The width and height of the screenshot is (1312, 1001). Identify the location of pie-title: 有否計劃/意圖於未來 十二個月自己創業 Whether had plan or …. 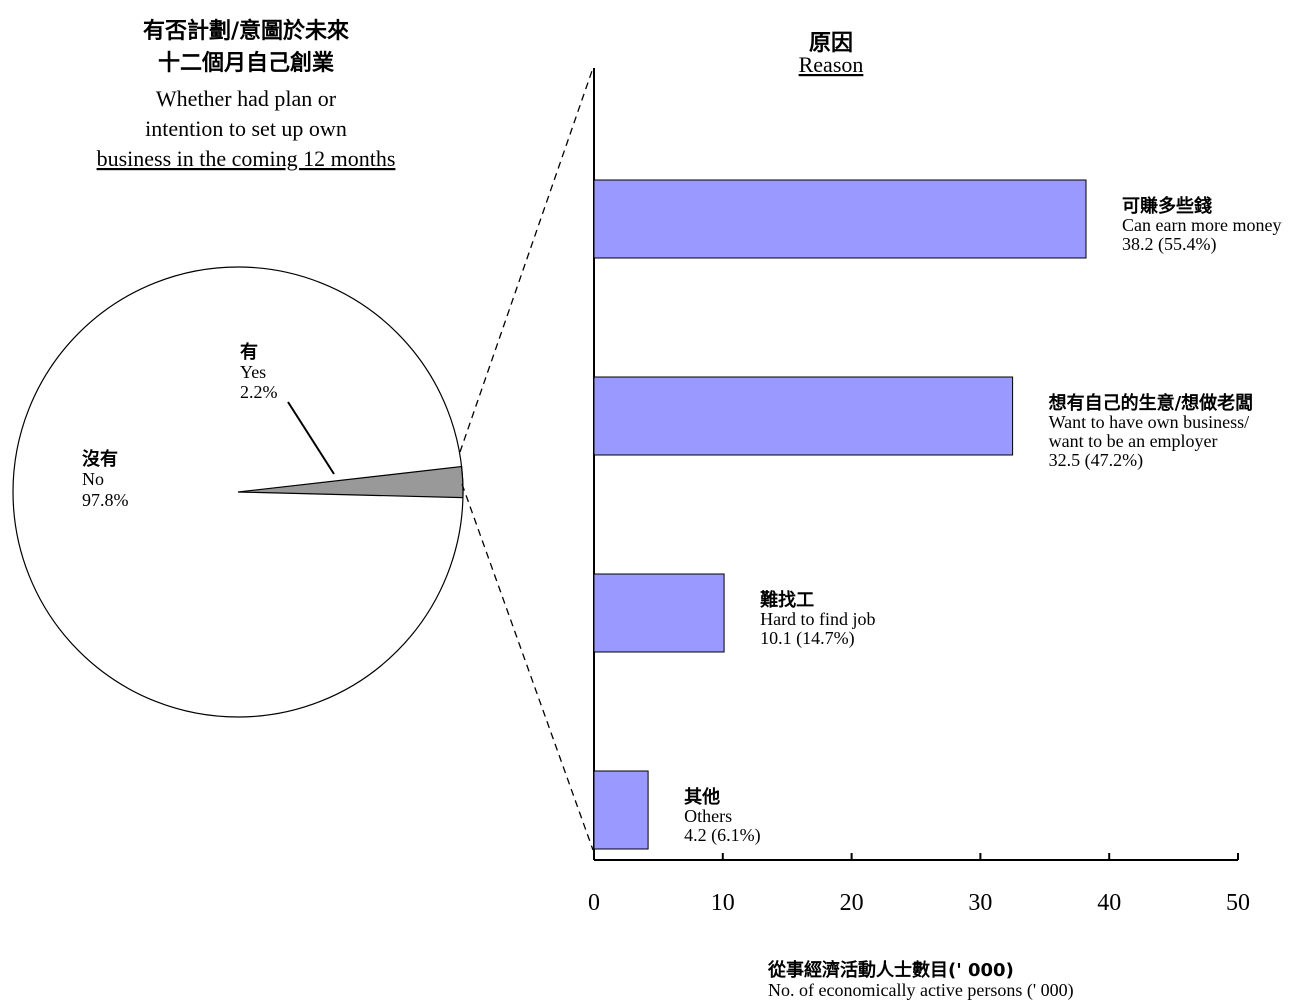
(246, 94).